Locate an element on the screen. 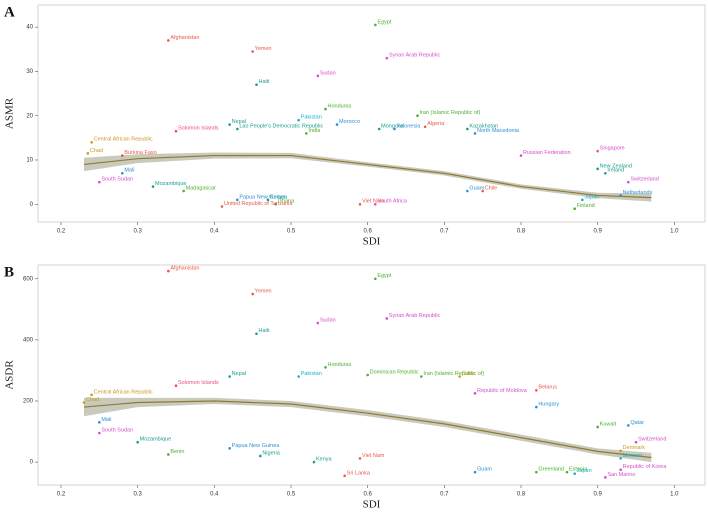 The height and width of the screenshot is (516, 708). point-label: Qatar is located at coordinates (637, 423).